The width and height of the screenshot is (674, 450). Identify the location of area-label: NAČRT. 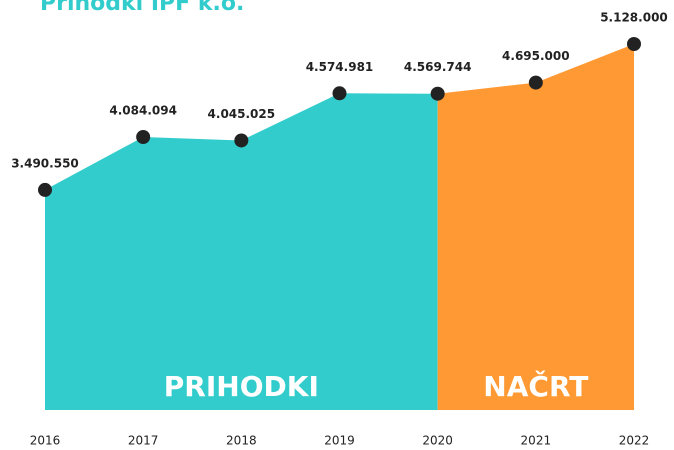
(535, 386).